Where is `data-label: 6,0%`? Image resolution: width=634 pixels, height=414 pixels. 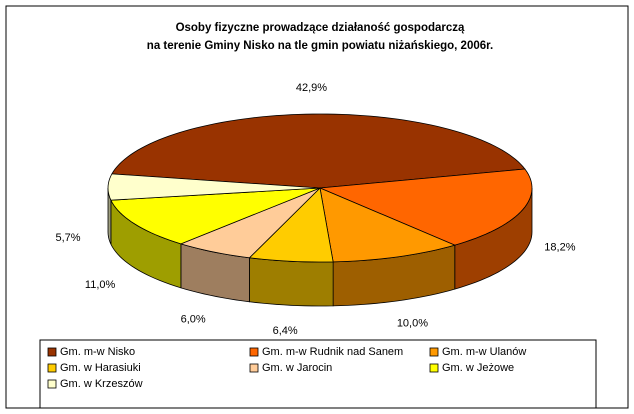 data-label: 6,0% is located at coordinates (193, 319).